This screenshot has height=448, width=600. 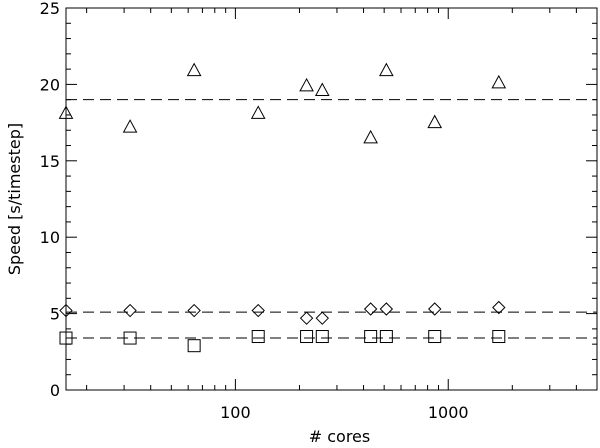 I want to click on y-tick-label: 5, so click(x=55, y=314).